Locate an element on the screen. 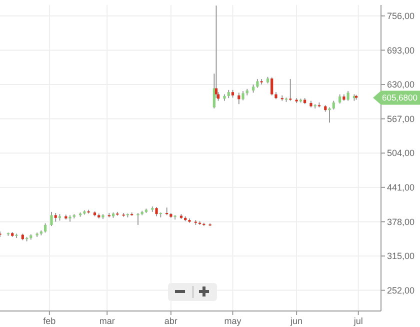  text: 605,6800 is located at coordinates (400, 97).